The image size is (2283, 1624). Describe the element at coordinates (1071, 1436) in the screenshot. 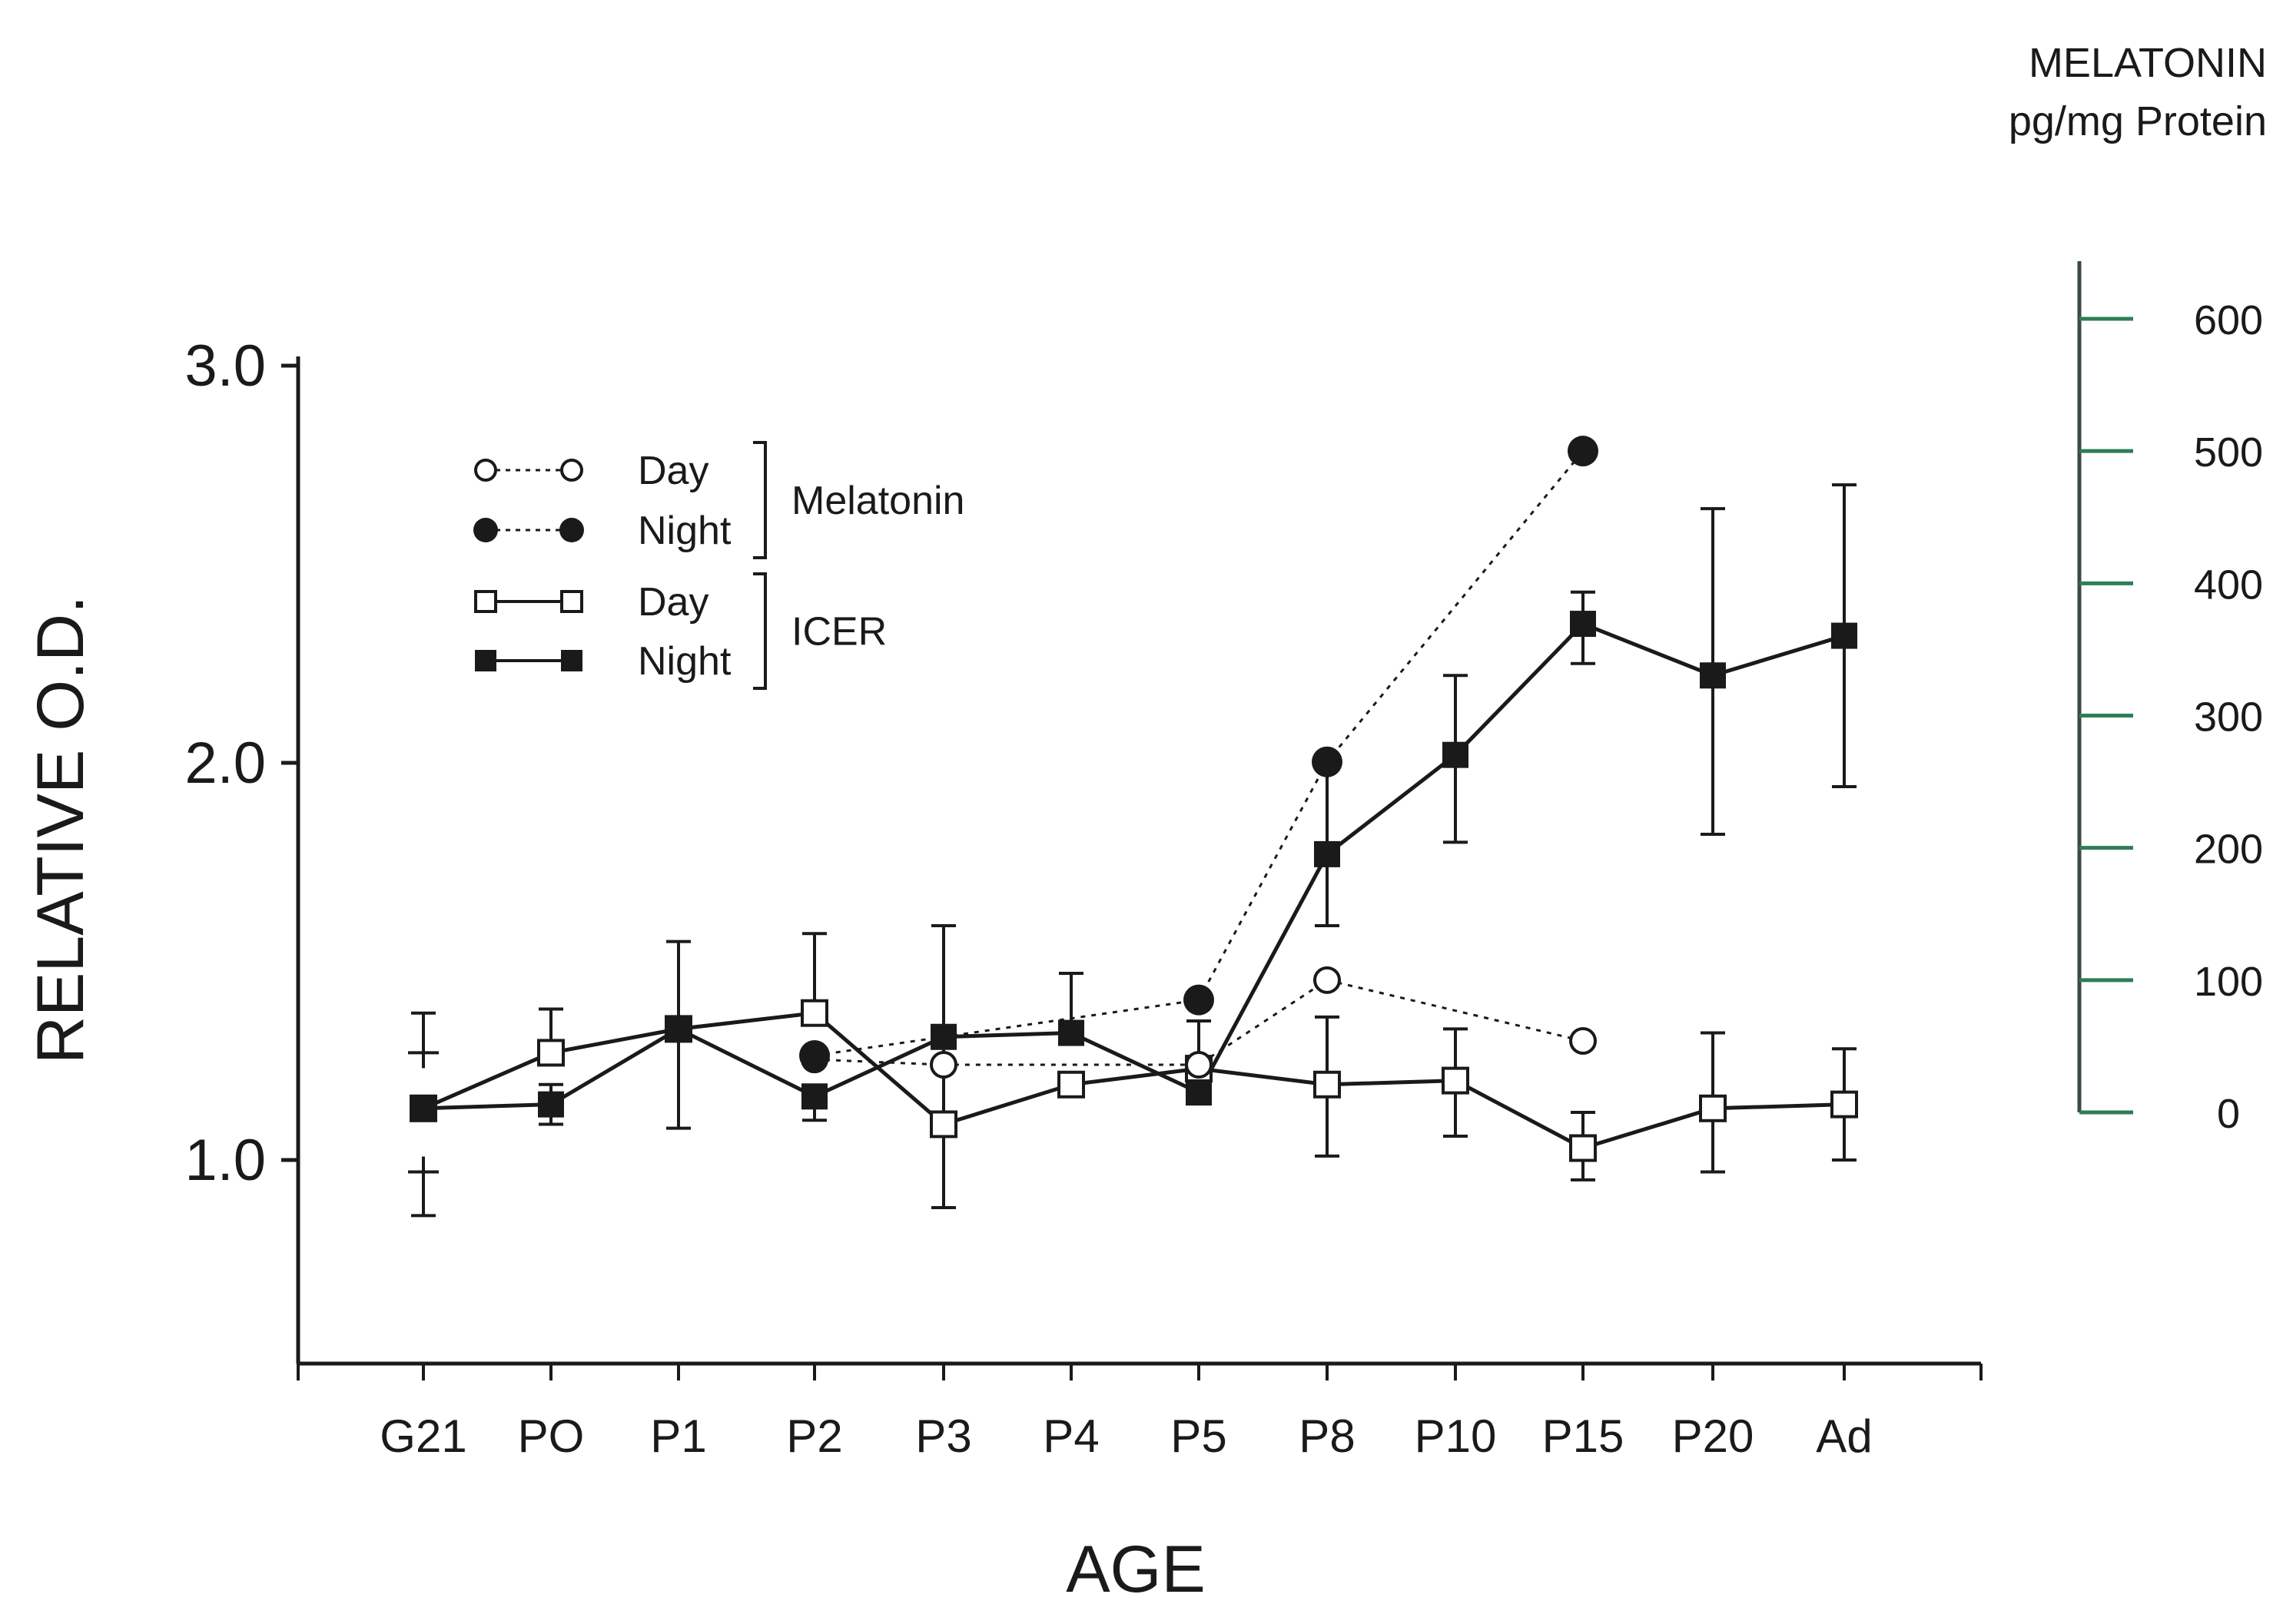

I see `x-tick-label: P4` at that location.